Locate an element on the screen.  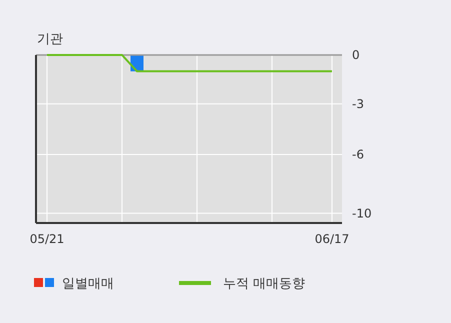
legend-label: 누적 매매동향 is located at coordinates (264, 284).